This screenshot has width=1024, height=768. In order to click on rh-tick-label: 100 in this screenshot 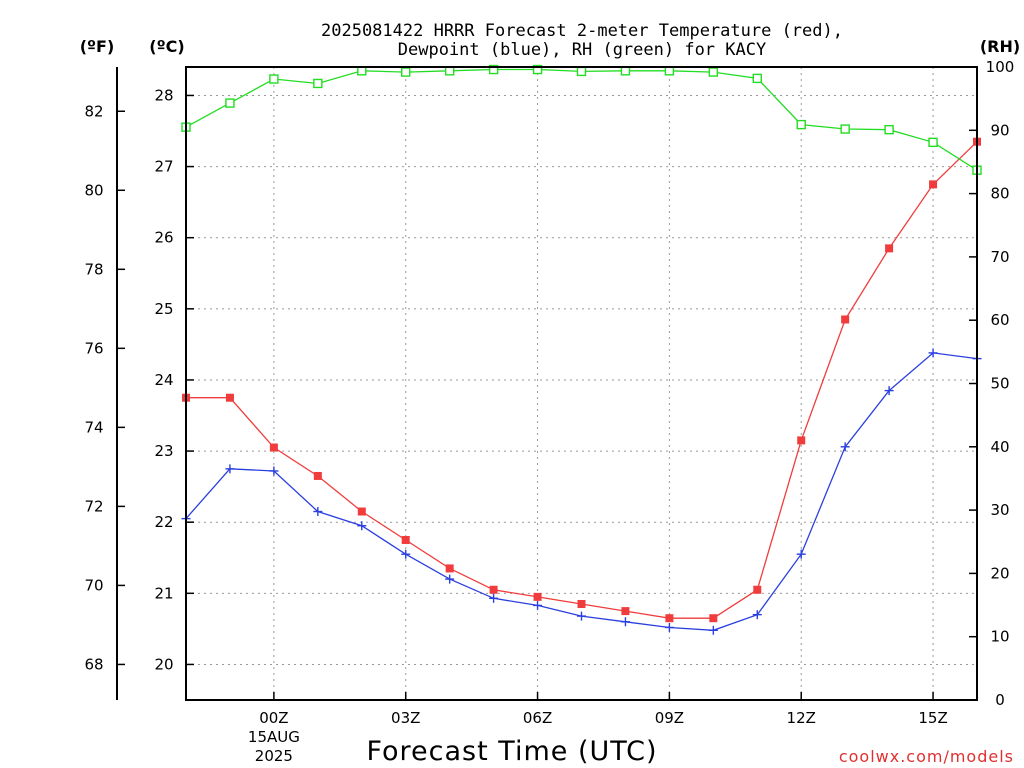, I will do `click(1000, 67)`.